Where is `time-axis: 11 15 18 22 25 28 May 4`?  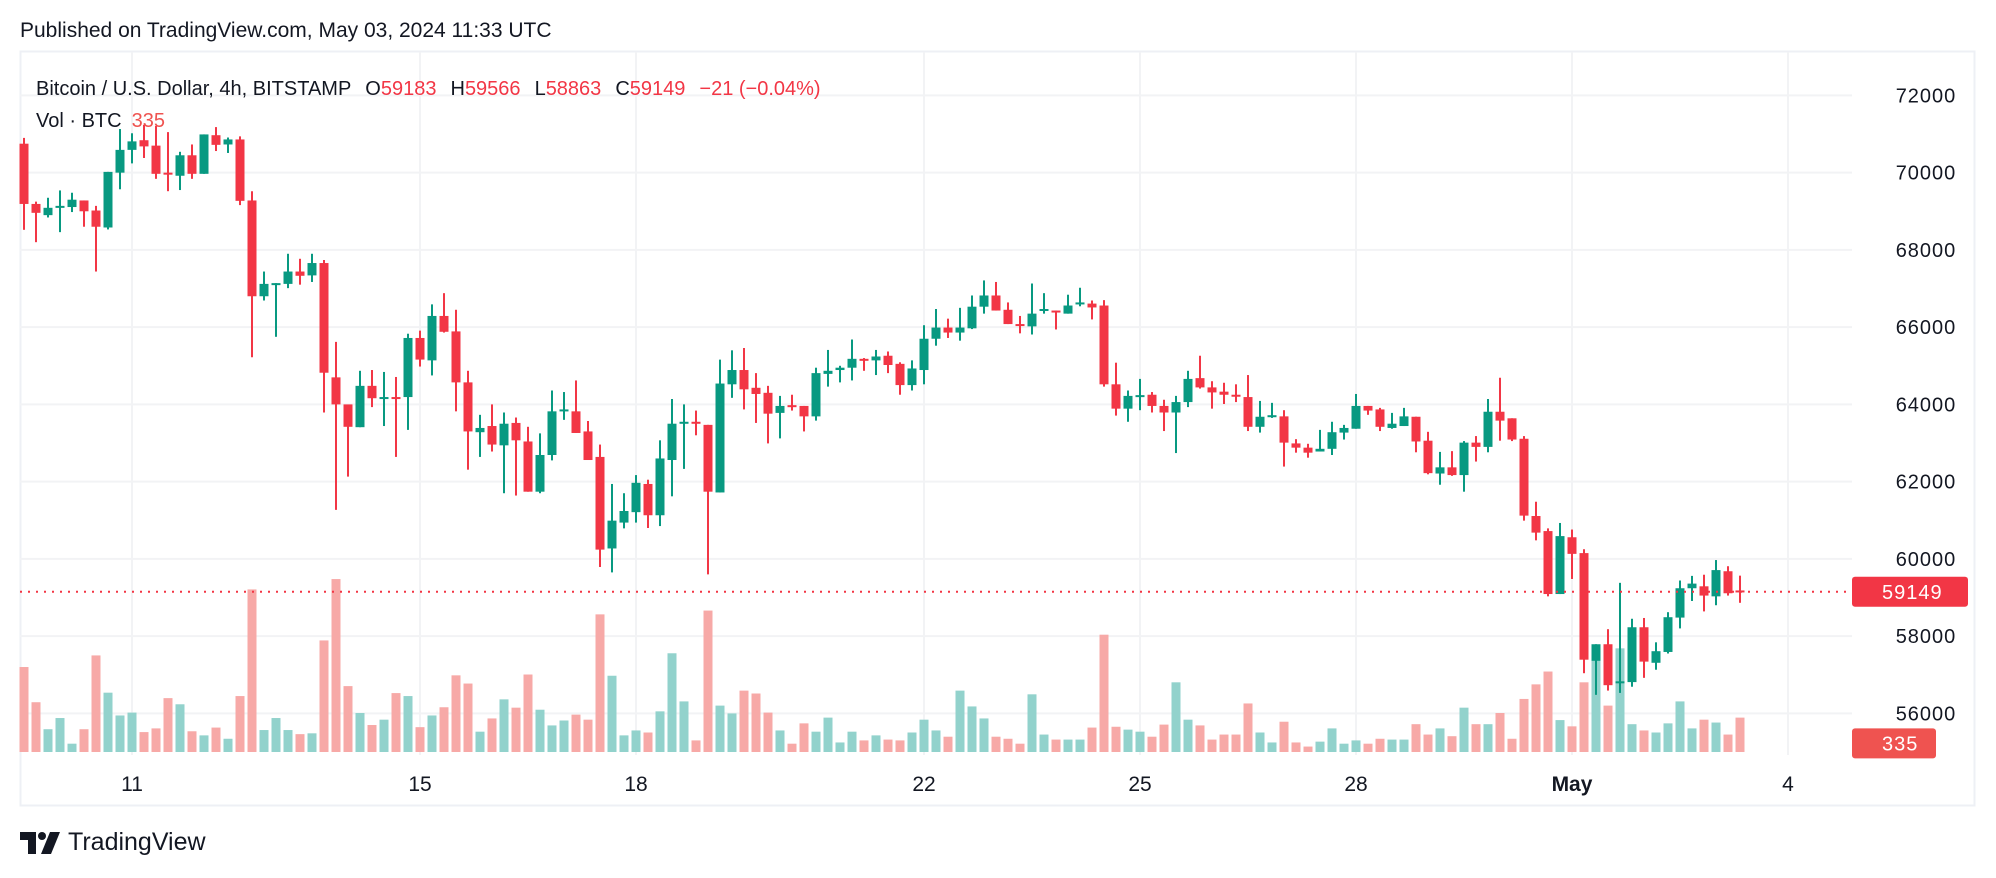
time-axis: 11 15 18 22 25 28 May 4 is located at coordinates (957, 784).